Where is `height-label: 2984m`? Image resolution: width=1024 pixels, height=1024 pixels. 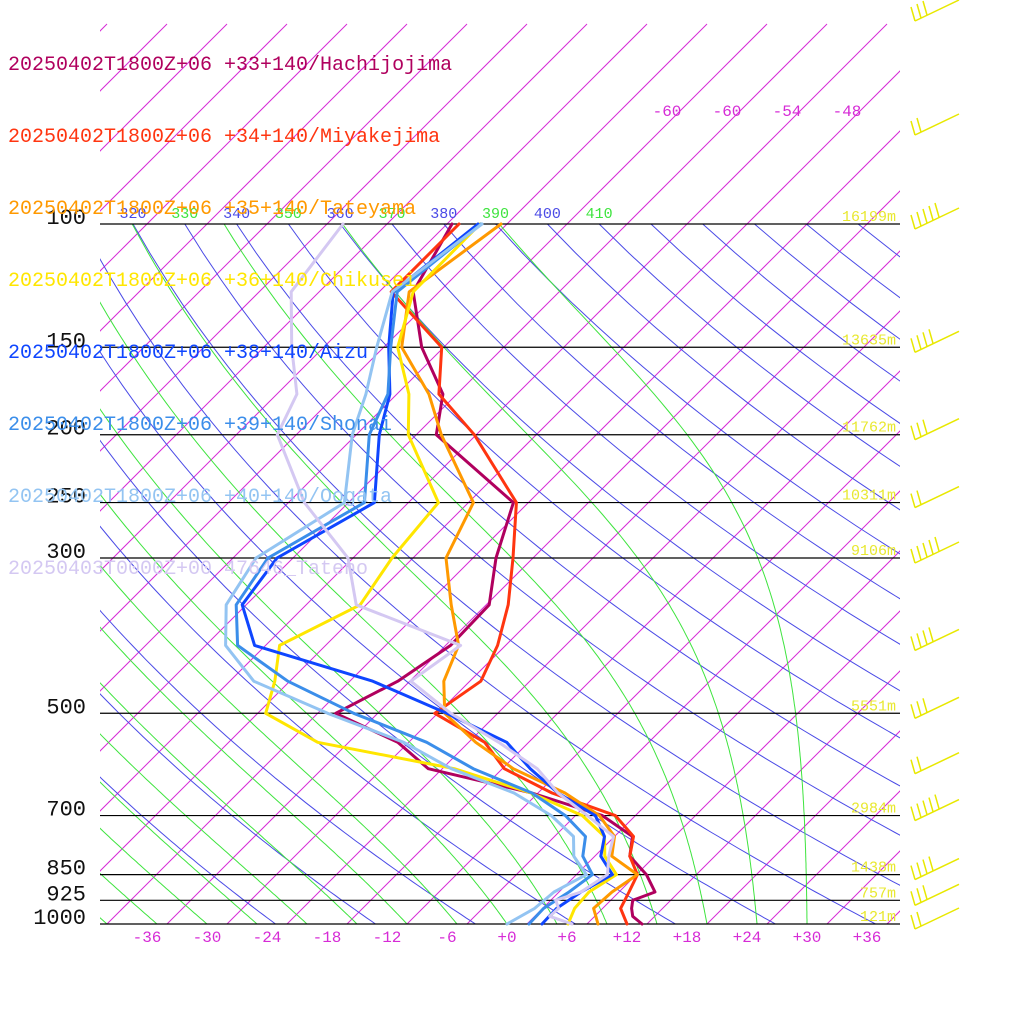
height-label: 2984m is located at coordinates (873, 809).